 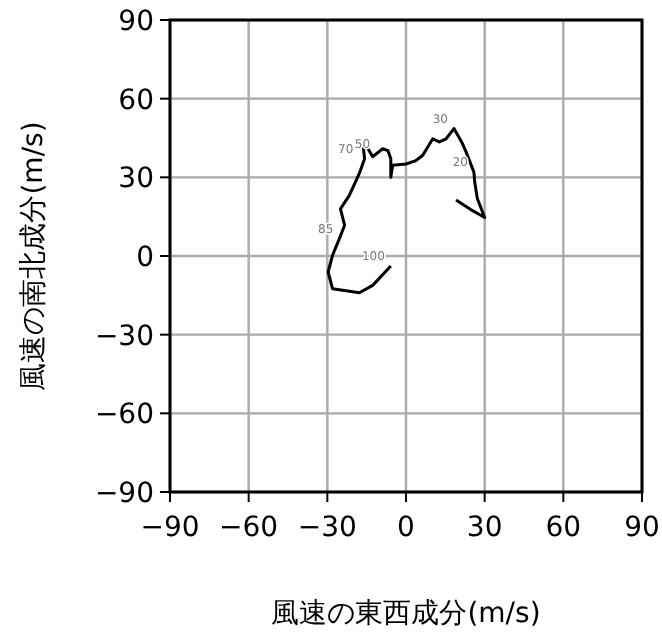 What do you see at coordinates (136, 179) in the screenshot?
I see `ytick: 30` at bounding box center [136, 179].